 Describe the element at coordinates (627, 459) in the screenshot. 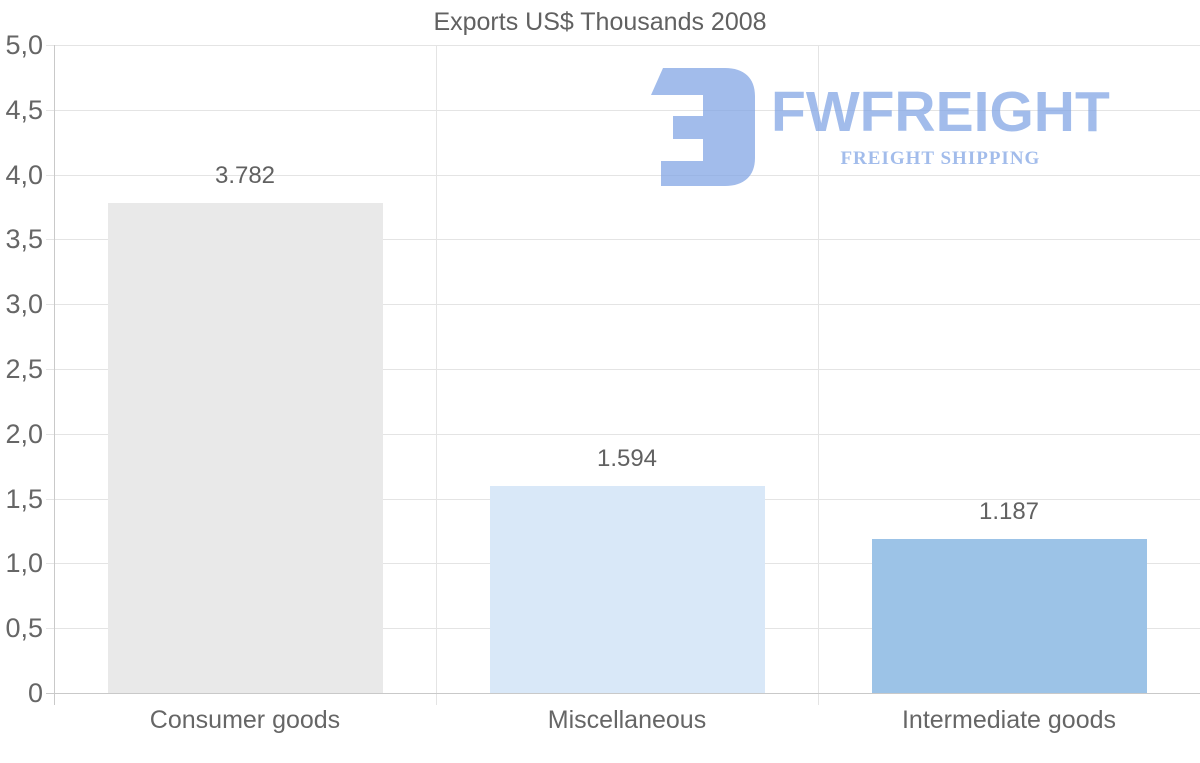

I see `bar-value-label: 1.594` at that location.